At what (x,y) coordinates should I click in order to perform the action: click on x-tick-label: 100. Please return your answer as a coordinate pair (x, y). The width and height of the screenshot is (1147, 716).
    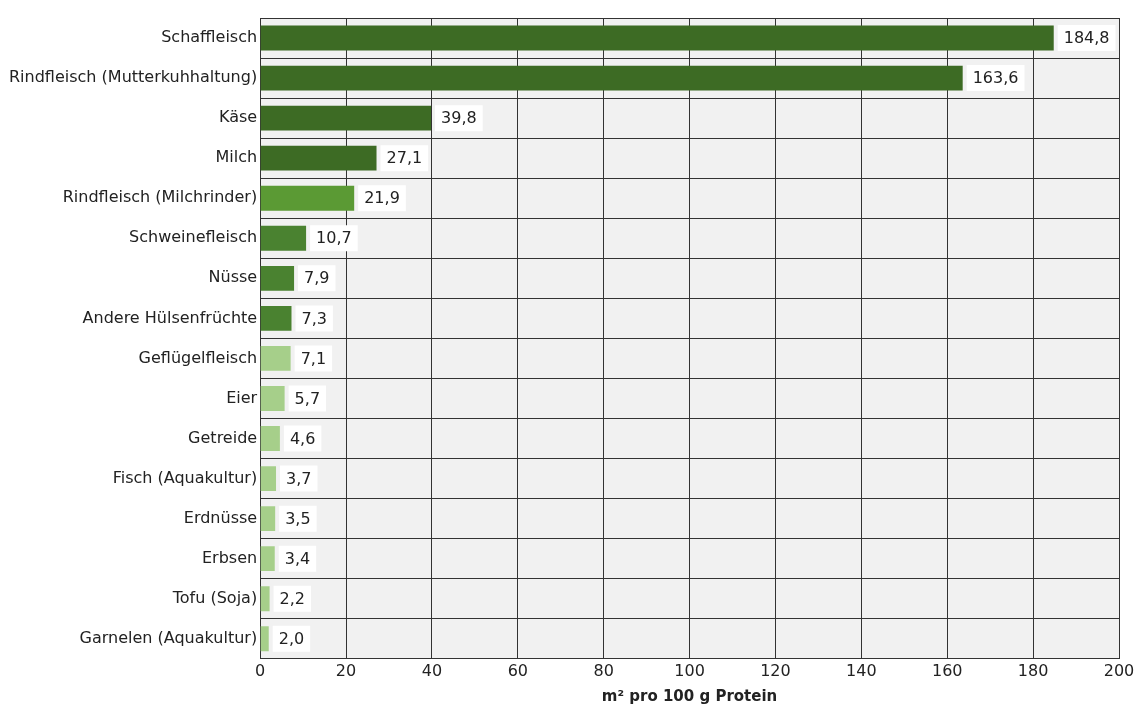
    Looking at the image, I should click on (689, 670).